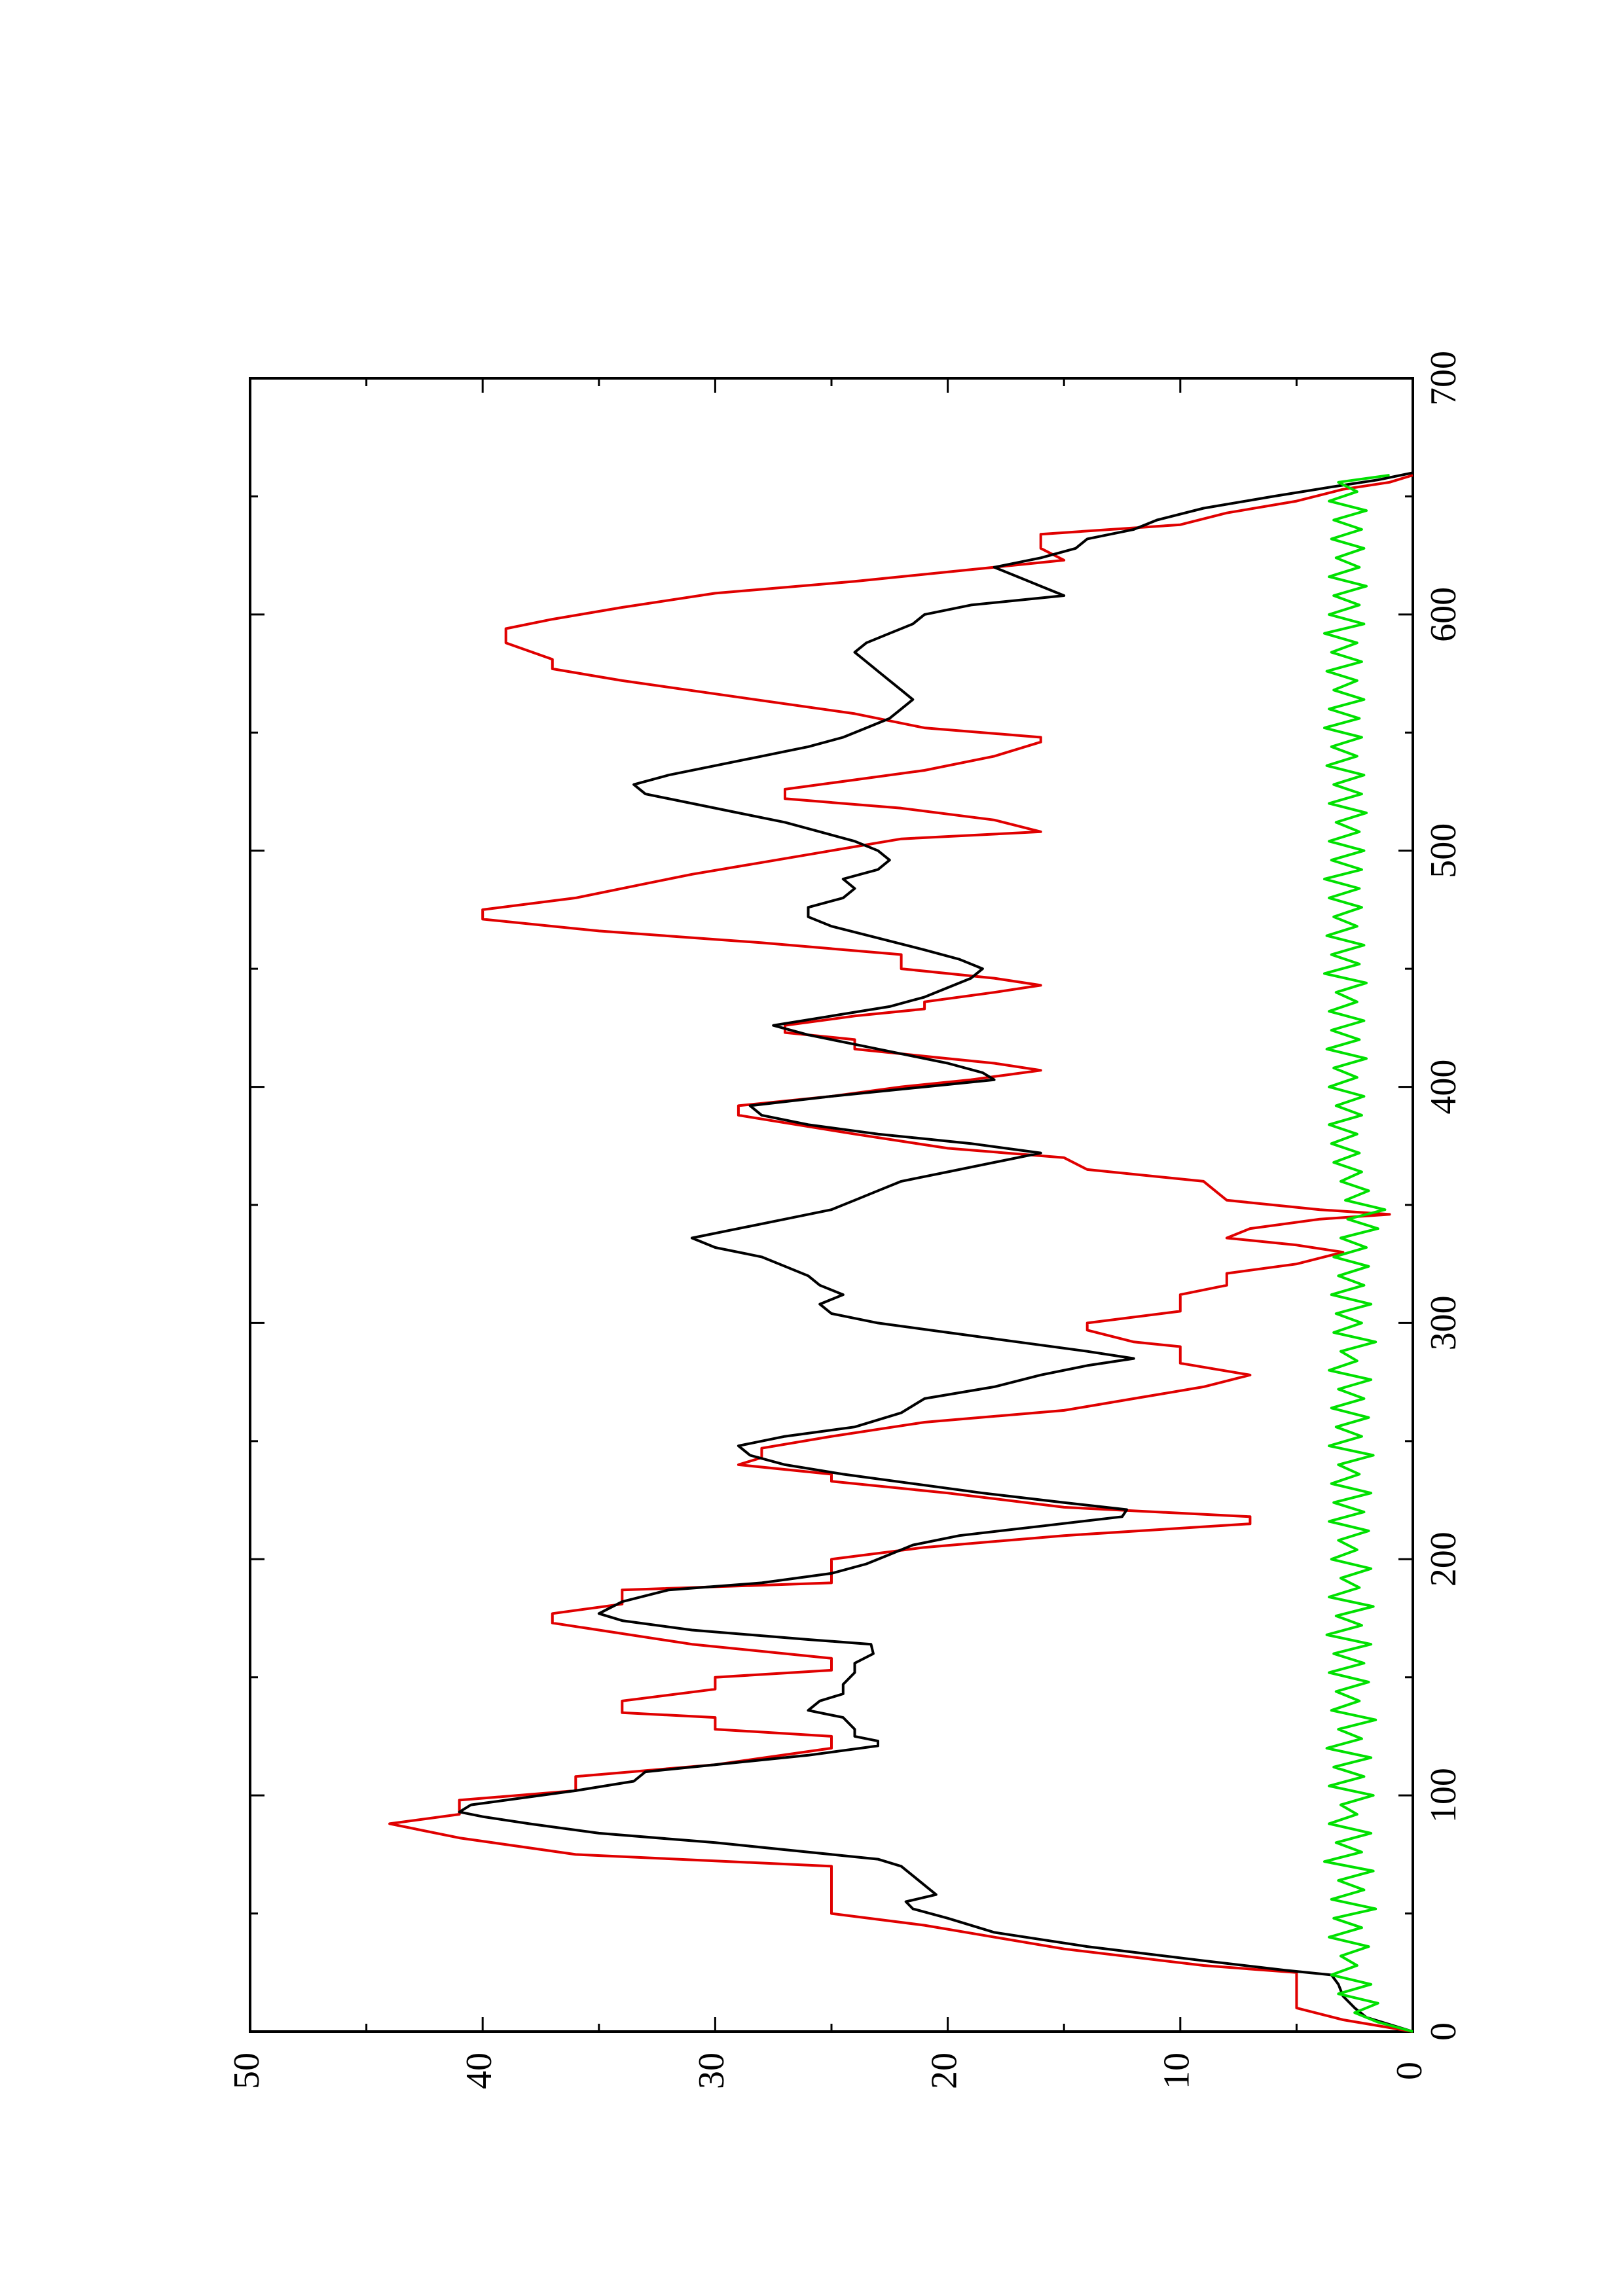  I want to click on x-tick-label: 0, so click(1443, 2031).